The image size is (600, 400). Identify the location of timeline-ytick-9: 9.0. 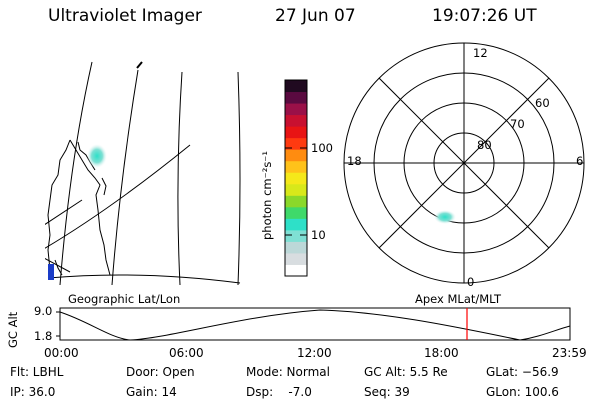
(43, 311).